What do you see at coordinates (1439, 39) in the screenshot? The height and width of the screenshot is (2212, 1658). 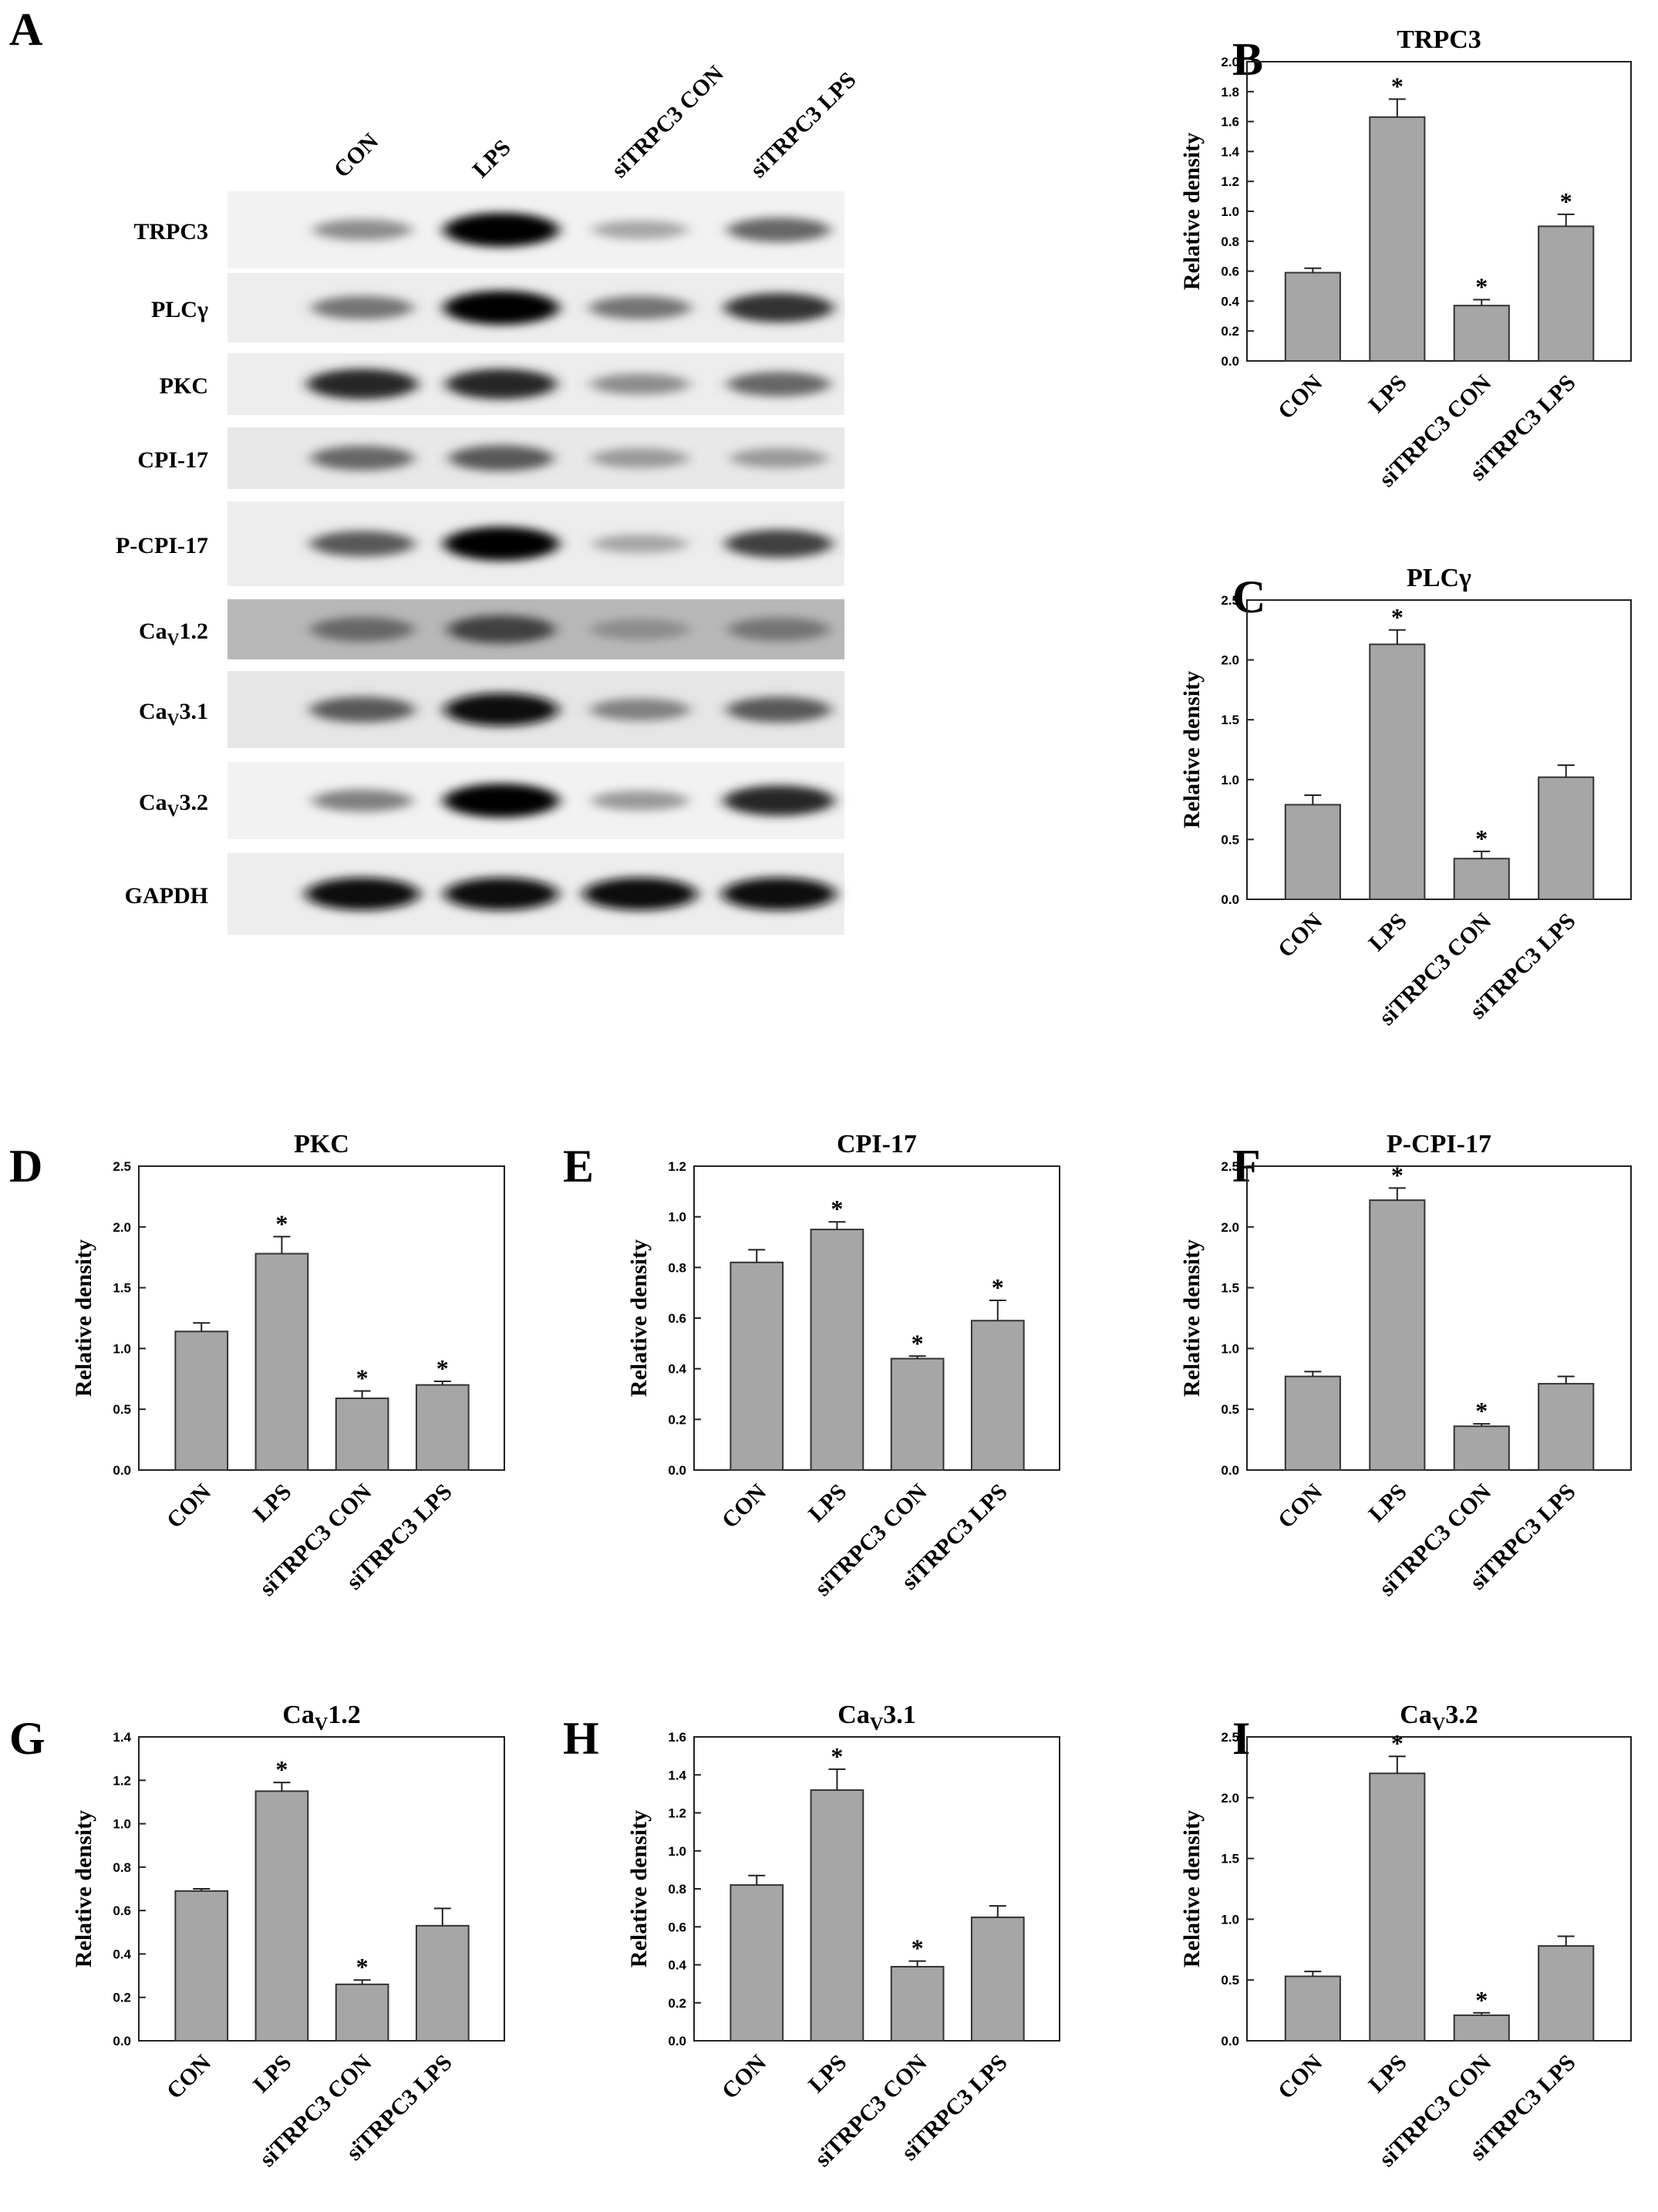 I see `chart-title-main: TRPC3` at bounding box center [1439, 39].